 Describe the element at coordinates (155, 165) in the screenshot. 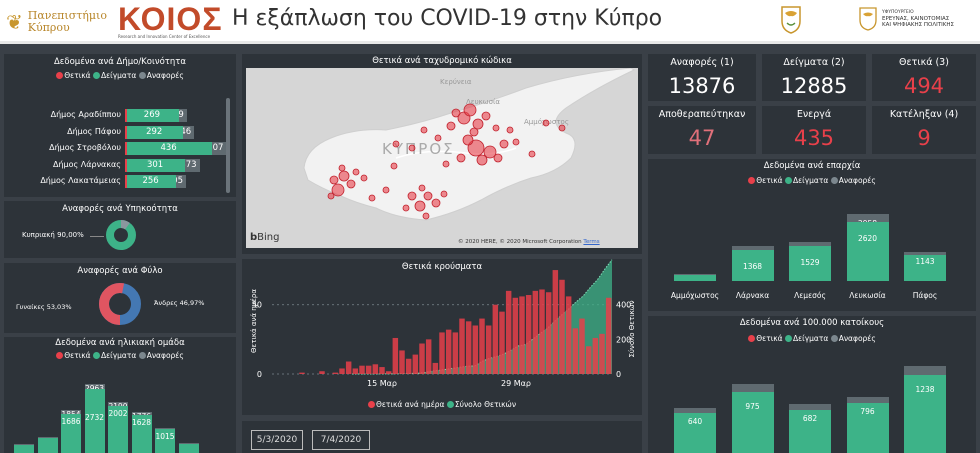

I see `municipality-tests-bar: 301` at that location.